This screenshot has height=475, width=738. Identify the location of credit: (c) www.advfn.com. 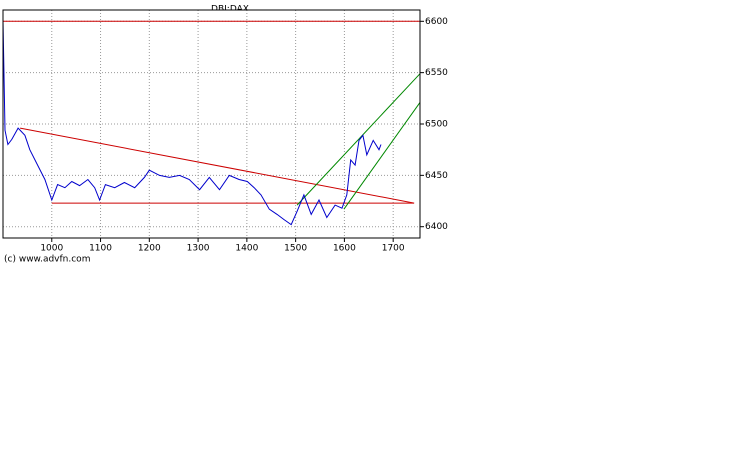
(47, 260).